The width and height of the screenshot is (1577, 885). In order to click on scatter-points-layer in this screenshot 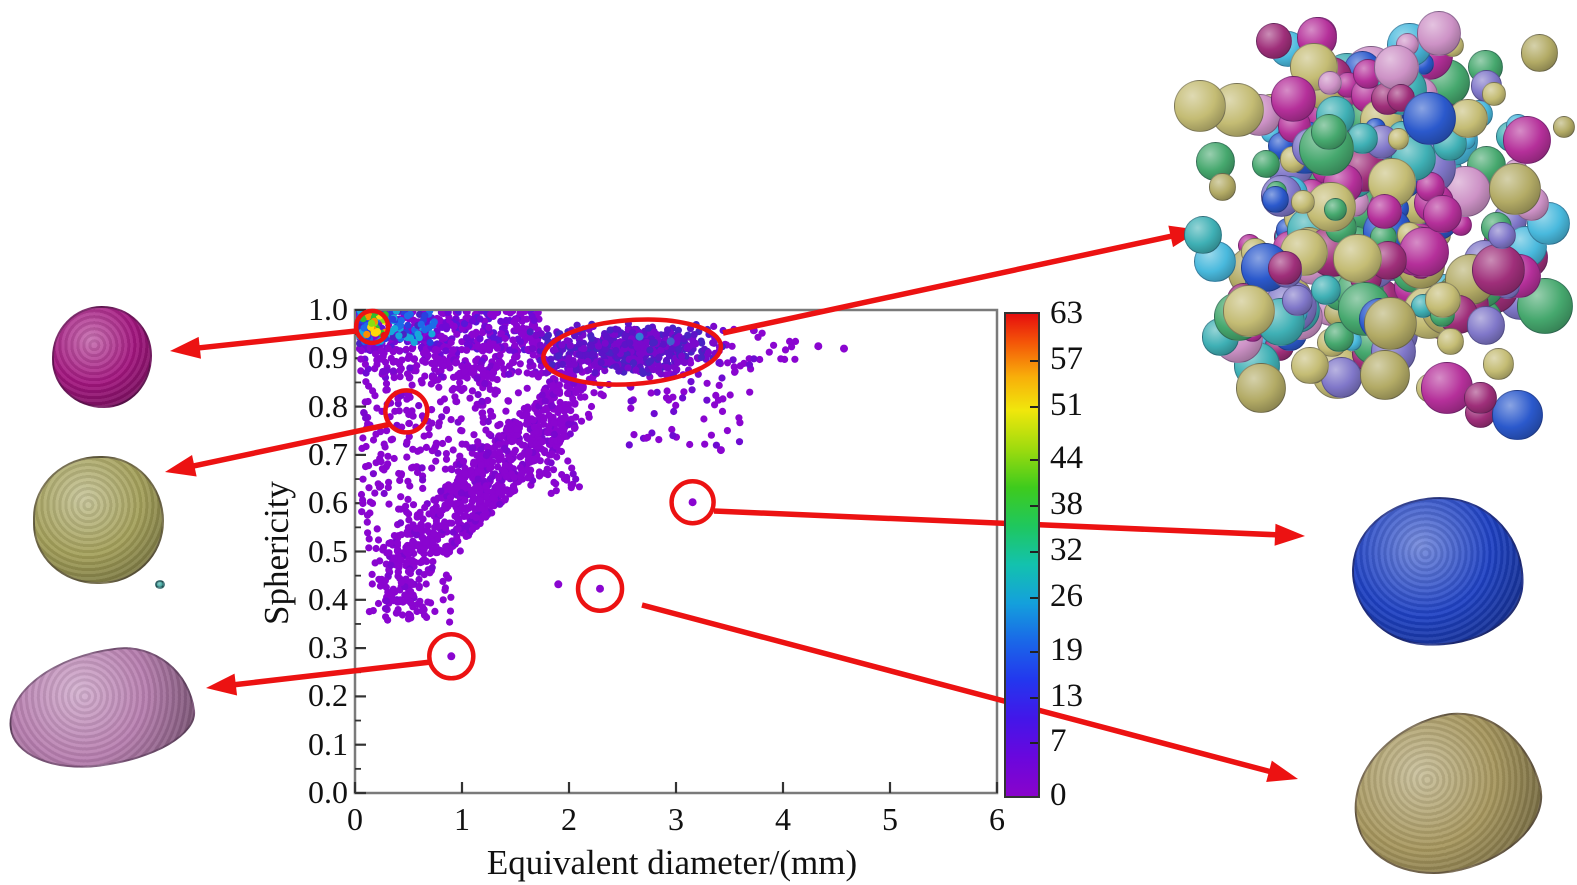, I will do `click(602, 486)`.